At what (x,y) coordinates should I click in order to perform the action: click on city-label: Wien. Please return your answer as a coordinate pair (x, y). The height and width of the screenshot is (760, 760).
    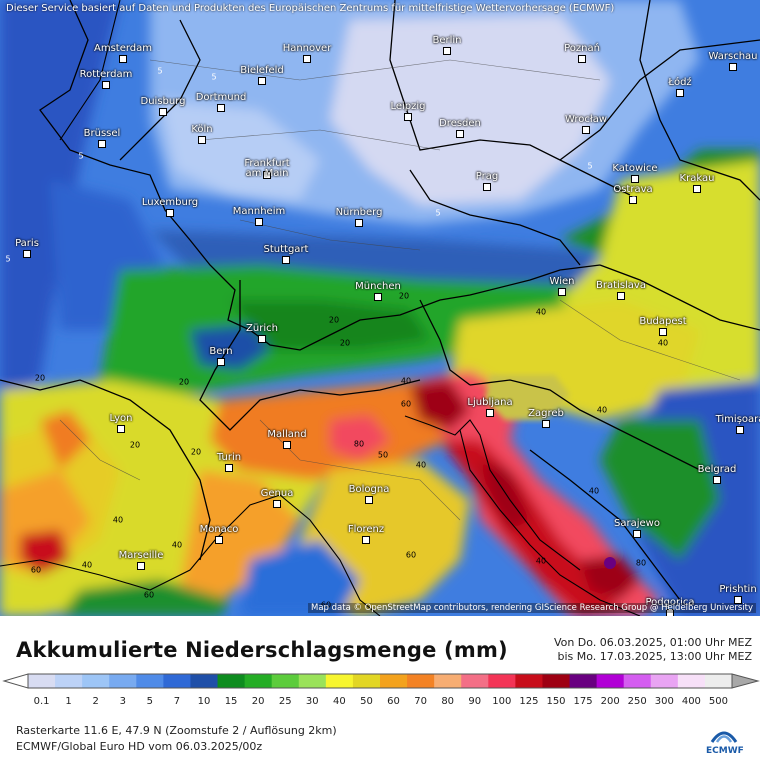
    Looking at the image, I should click on (562, 281).